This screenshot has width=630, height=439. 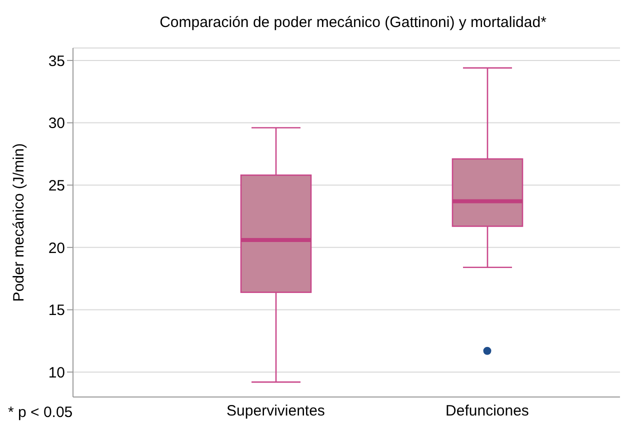 I want to click on x-tick-label: Supervivientes, so click(x=275, y=411).